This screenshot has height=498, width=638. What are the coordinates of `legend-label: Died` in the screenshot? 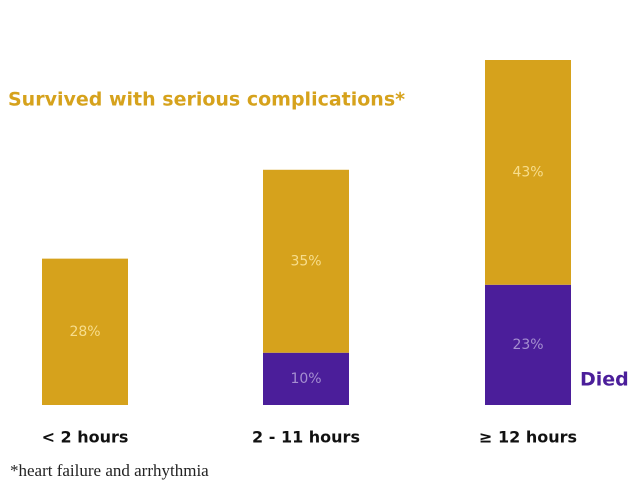 It's located at (604, 380).